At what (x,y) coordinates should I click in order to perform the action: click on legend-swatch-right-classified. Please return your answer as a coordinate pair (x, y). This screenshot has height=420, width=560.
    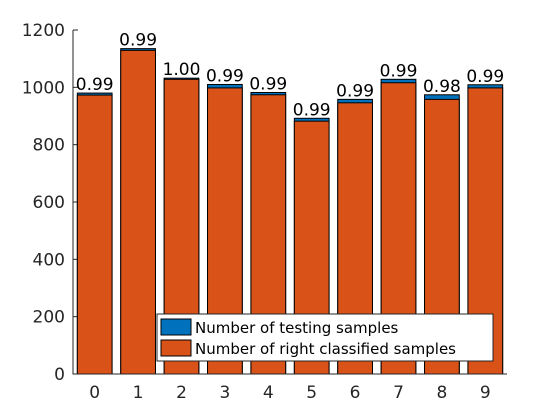
    Looking at the image, I should click on (176, 348).